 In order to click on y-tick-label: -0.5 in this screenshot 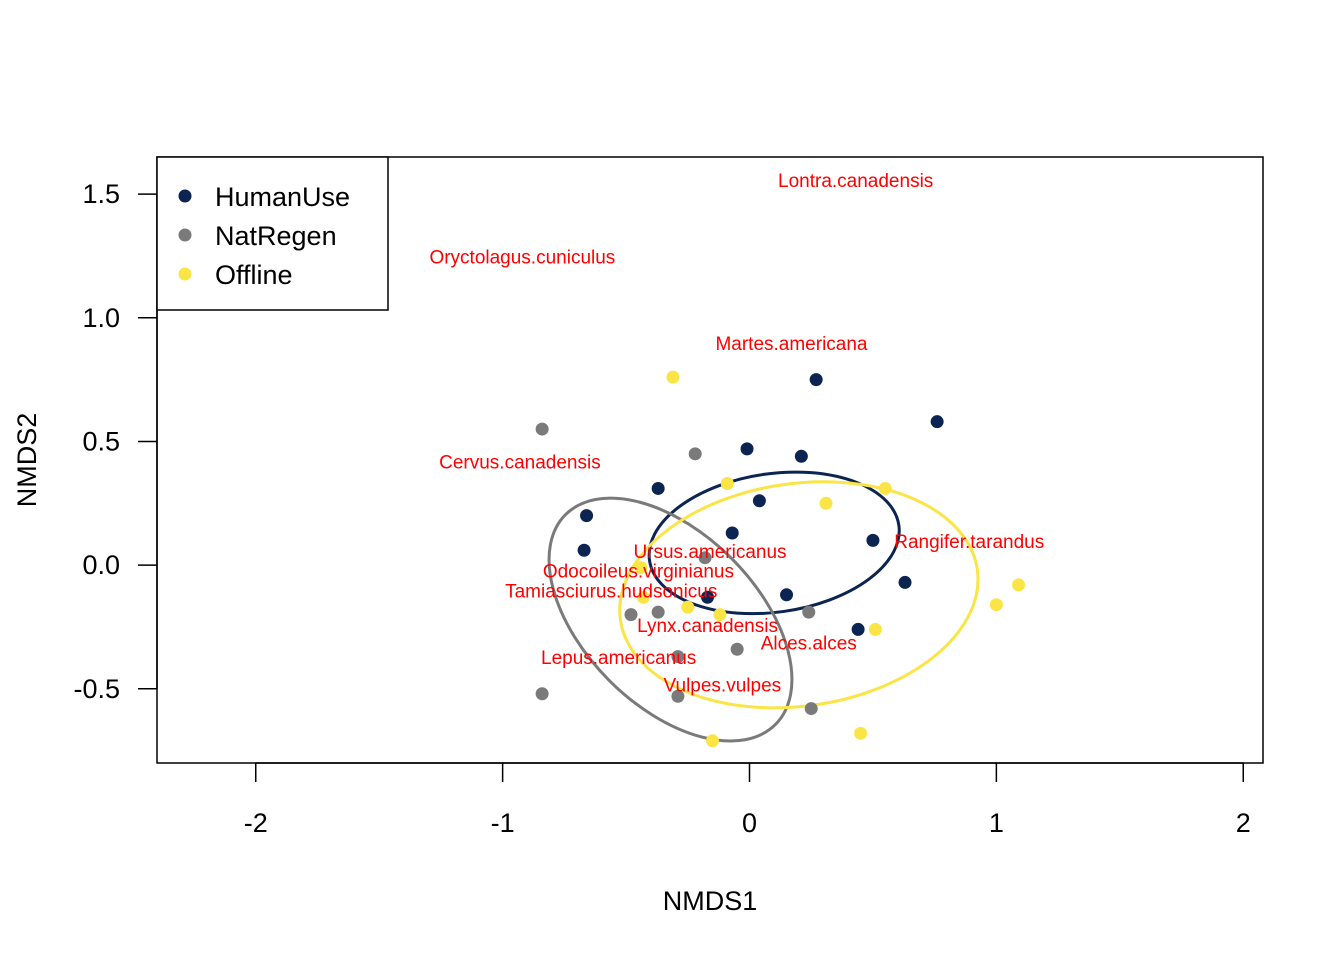, I will do `click(96, 689)`.